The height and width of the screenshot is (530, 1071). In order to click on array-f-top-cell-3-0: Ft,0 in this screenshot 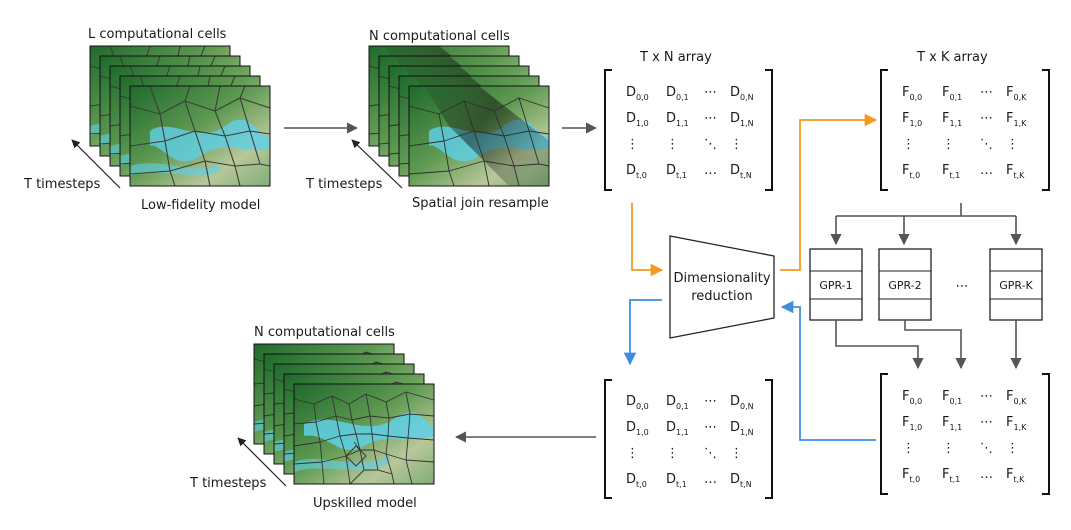, I will do `click(911, 171)`.